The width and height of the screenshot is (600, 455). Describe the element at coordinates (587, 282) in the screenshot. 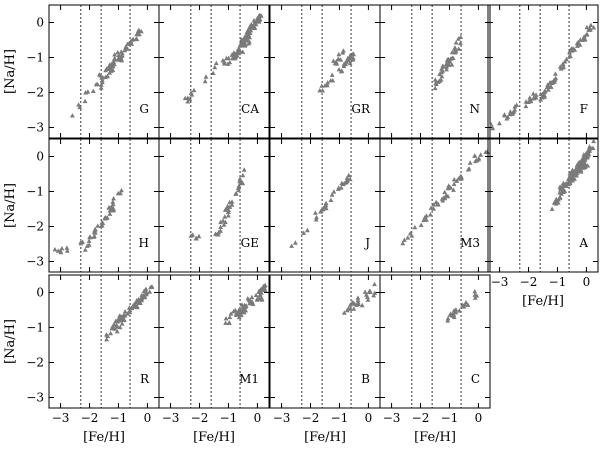

I see `x-tick-label: 0` at that location.